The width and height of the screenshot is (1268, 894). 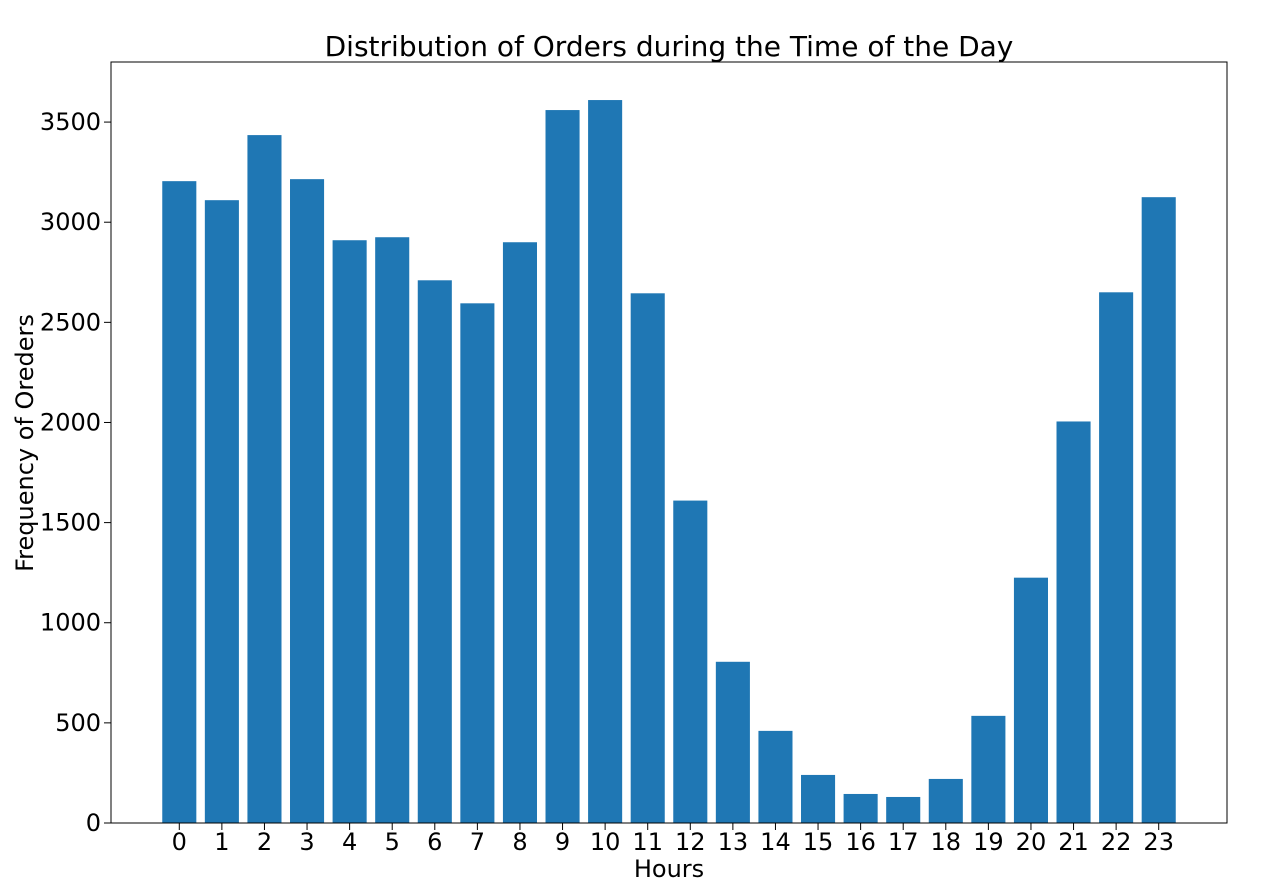 I want to click on x-tick-label: 4, so click(x=349, y=842).